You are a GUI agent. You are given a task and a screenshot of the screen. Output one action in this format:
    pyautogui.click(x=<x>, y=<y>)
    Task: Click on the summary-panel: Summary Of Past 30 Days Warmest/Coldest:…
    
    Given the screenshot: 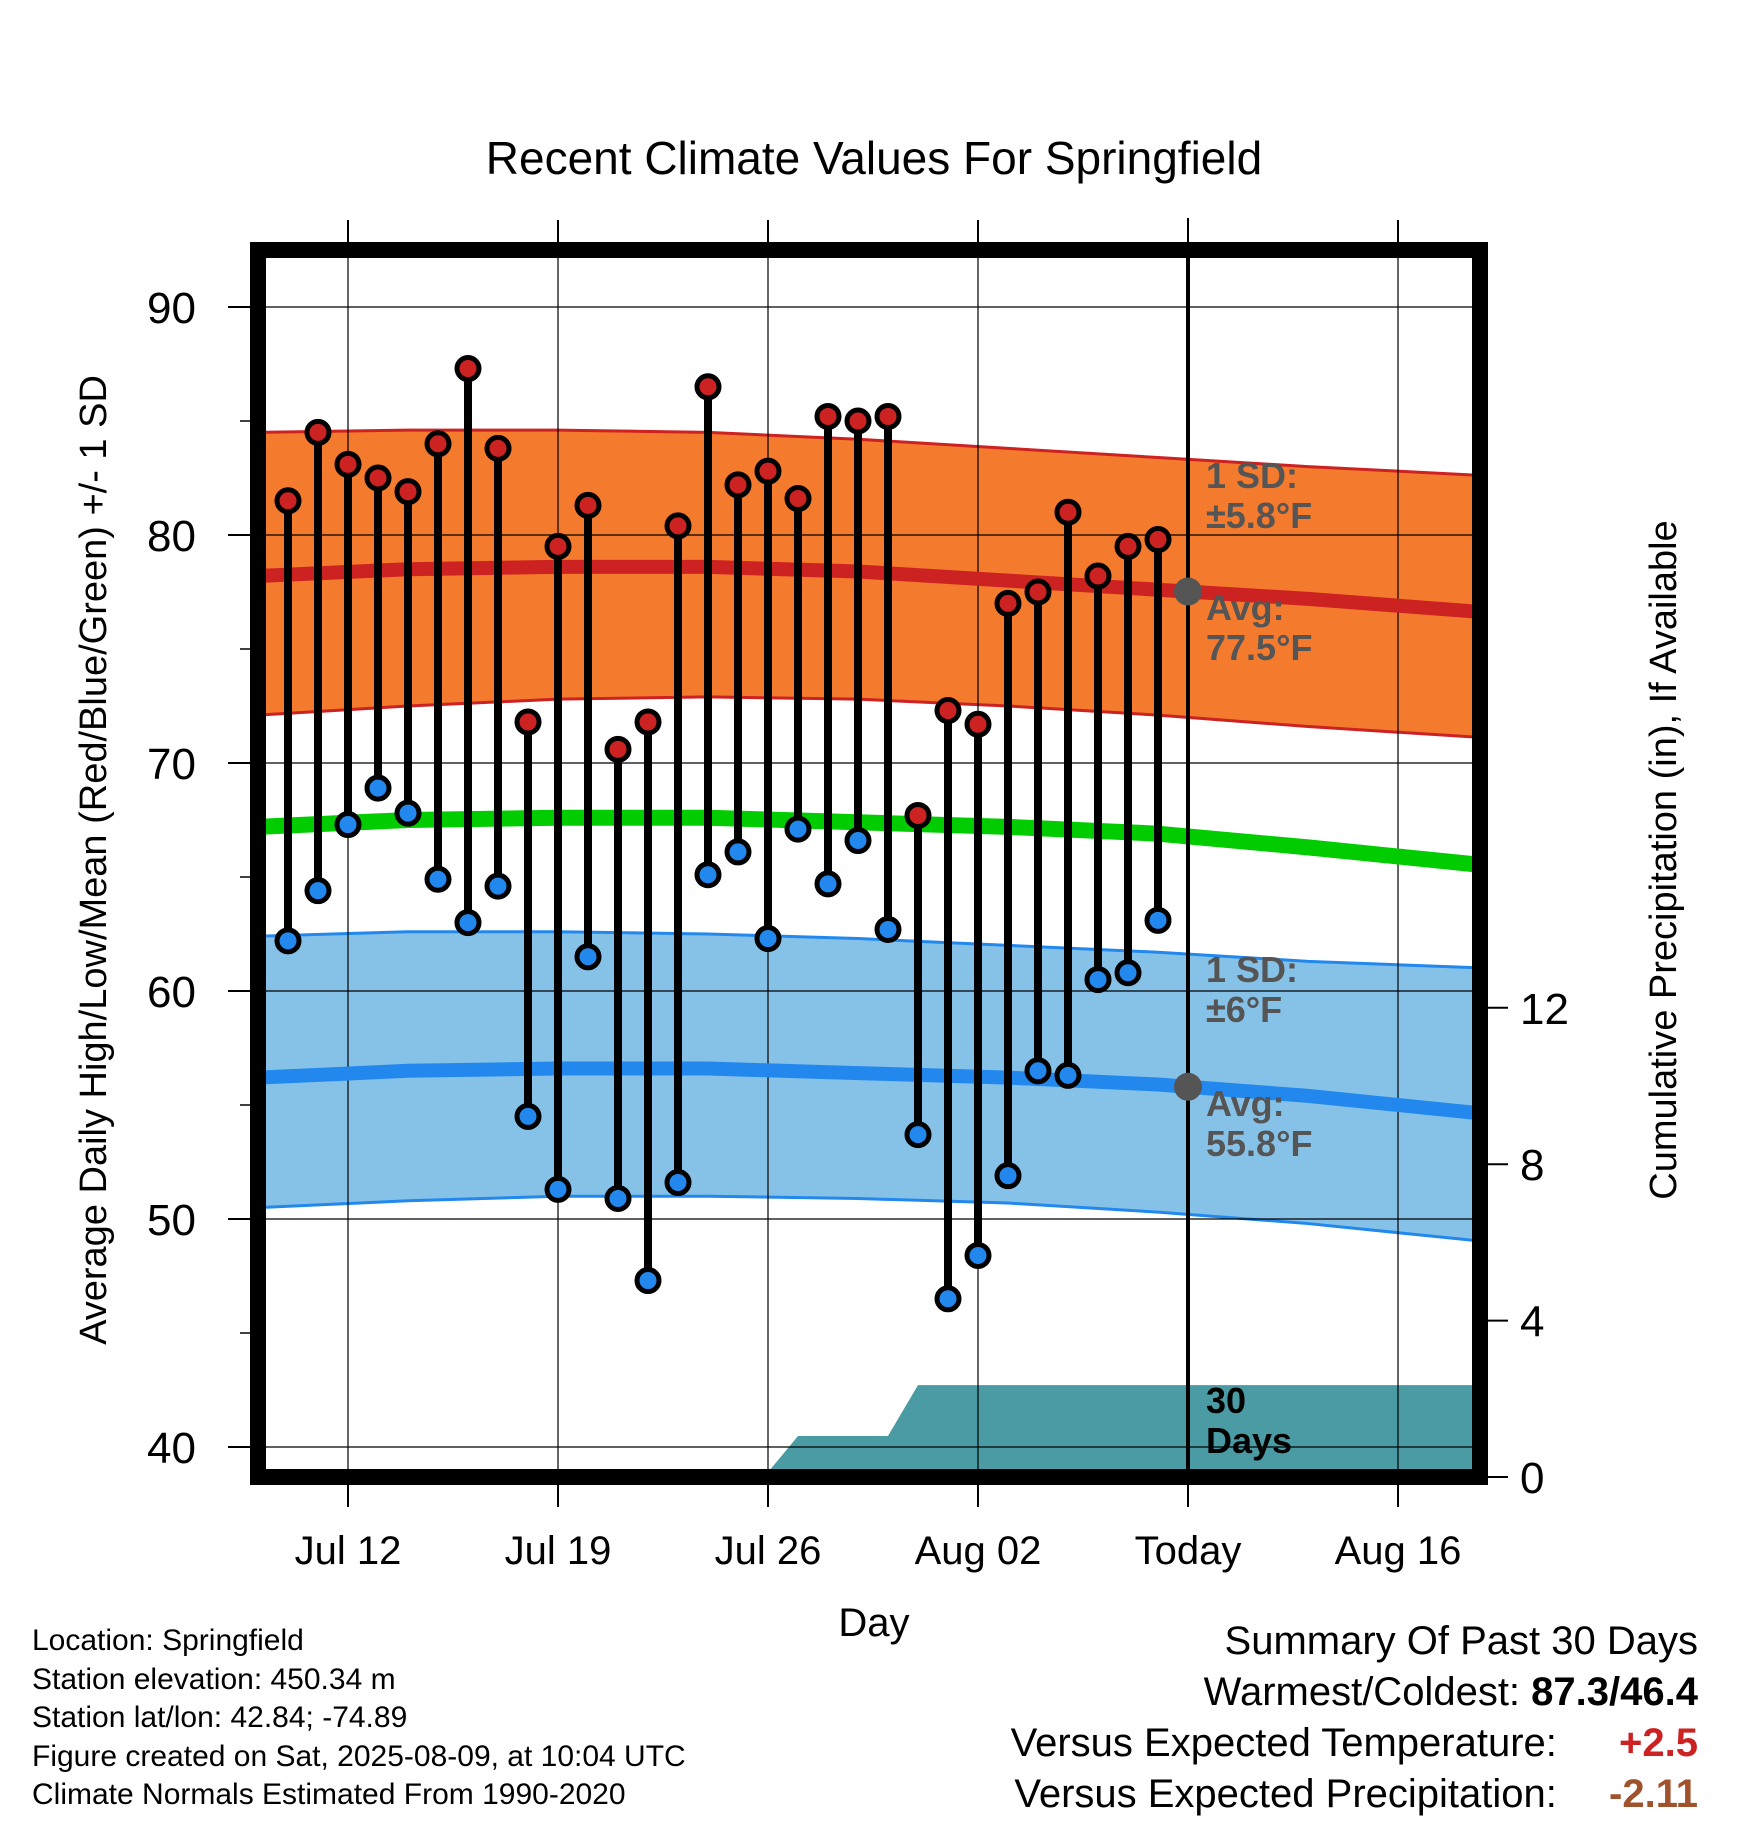 What is the action you would take?
    pyautogui.click(x=1354, y=1718)
    